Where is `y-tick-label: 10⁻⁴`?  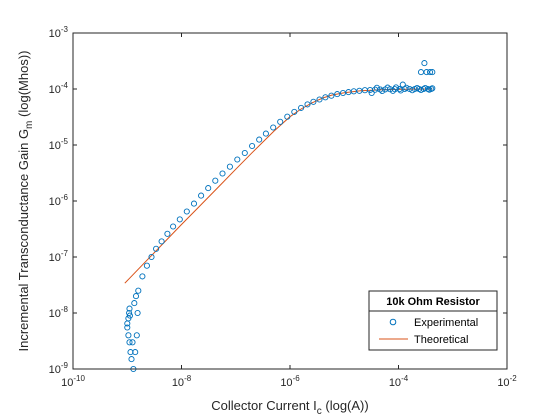 y-tick-label: 10⁻⁴ is located at coordinates (59, 88).